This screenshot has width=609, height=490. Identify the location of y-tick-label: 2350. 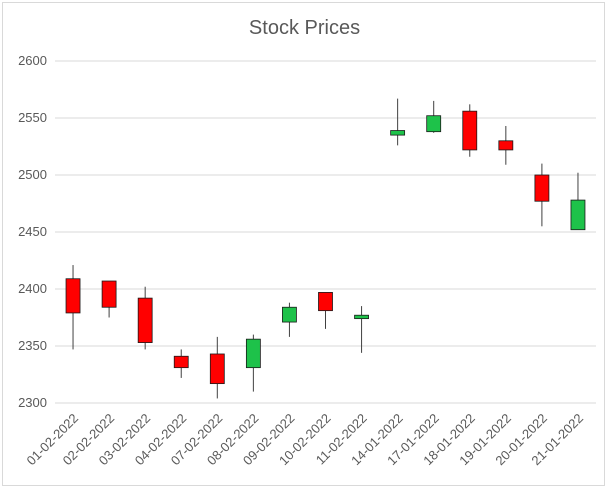
(32, 345).